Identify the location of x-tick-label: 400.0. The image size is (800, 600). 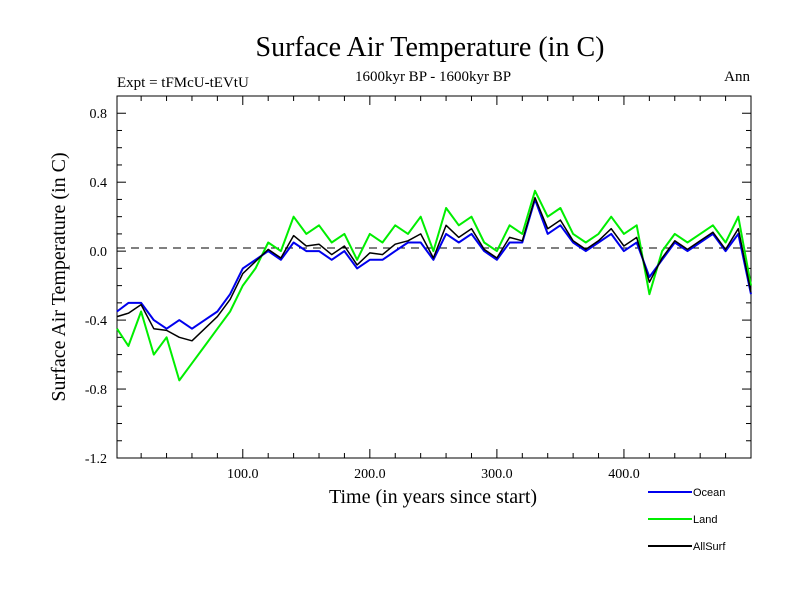
(624, 474).